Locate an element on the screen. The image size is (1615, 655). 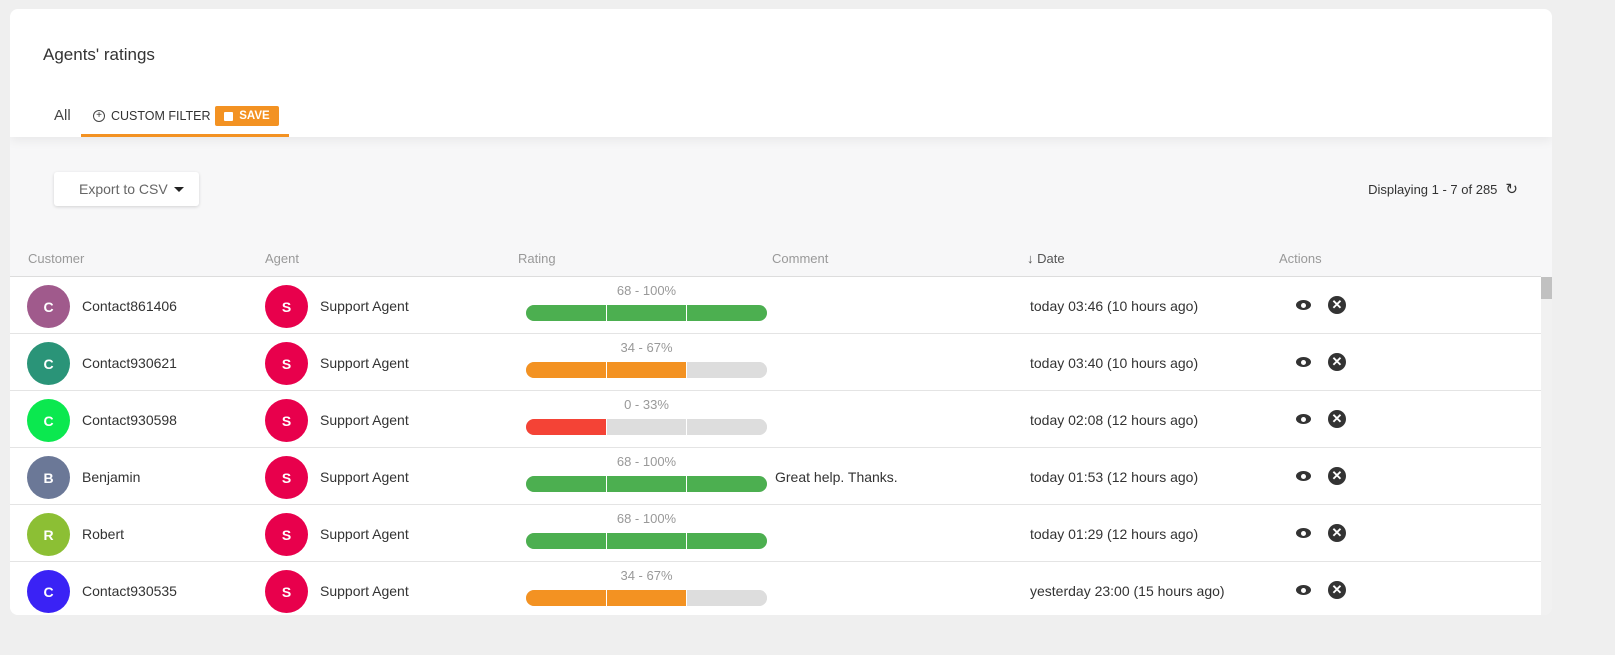
save-button: SAVE is located at coordinates (247, 116).